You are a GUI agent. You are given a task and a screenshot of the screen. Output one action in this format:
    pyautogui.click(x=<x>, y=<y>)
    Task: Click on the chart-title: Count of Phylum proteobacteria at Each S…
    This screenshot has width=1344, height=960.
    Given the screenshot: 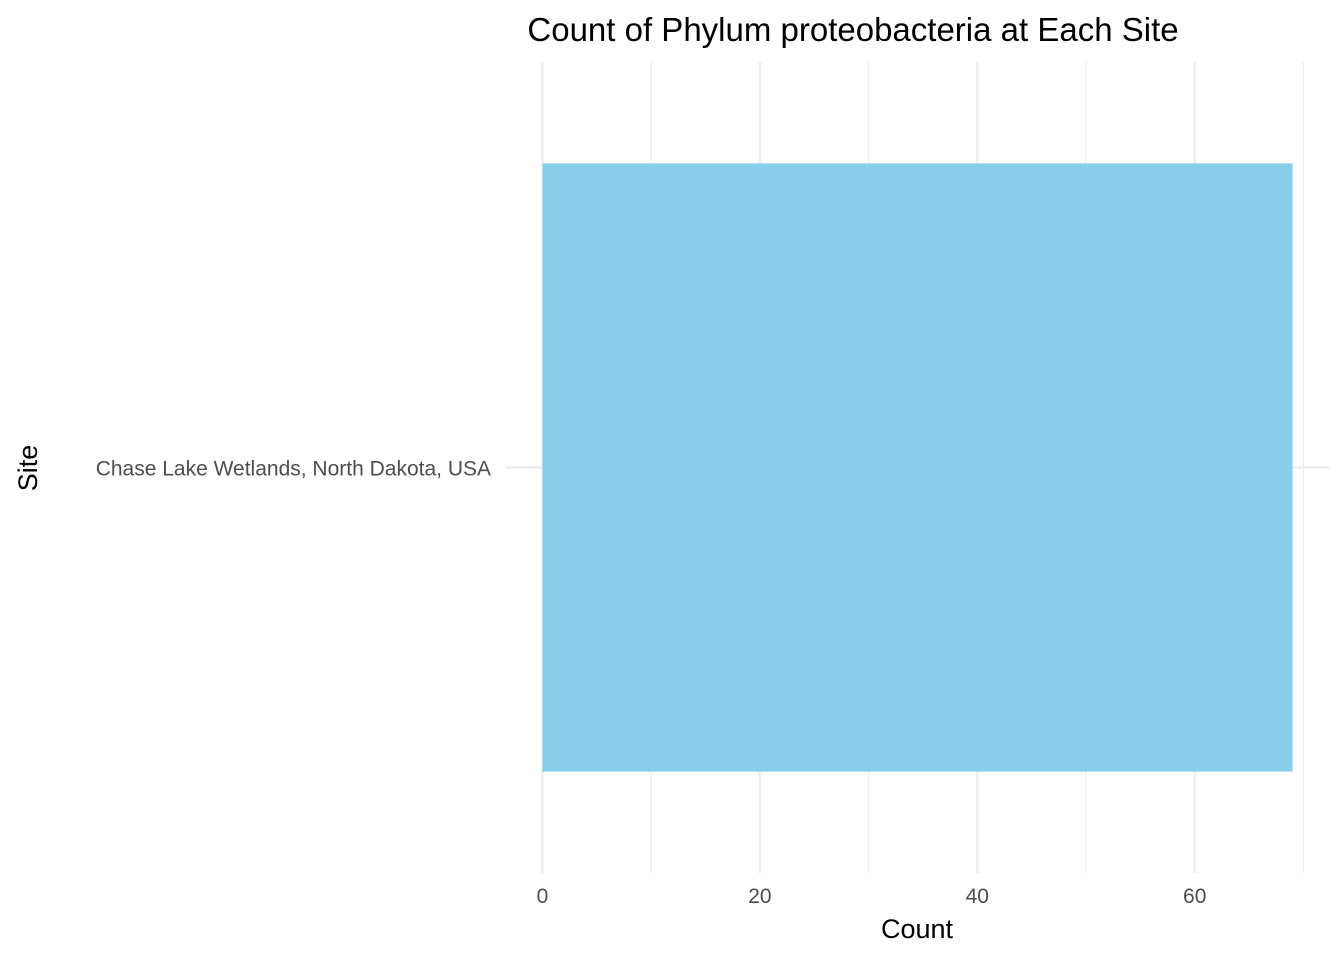 What is the action you would take?
    pyautogui.click(x=852, y=29)
    